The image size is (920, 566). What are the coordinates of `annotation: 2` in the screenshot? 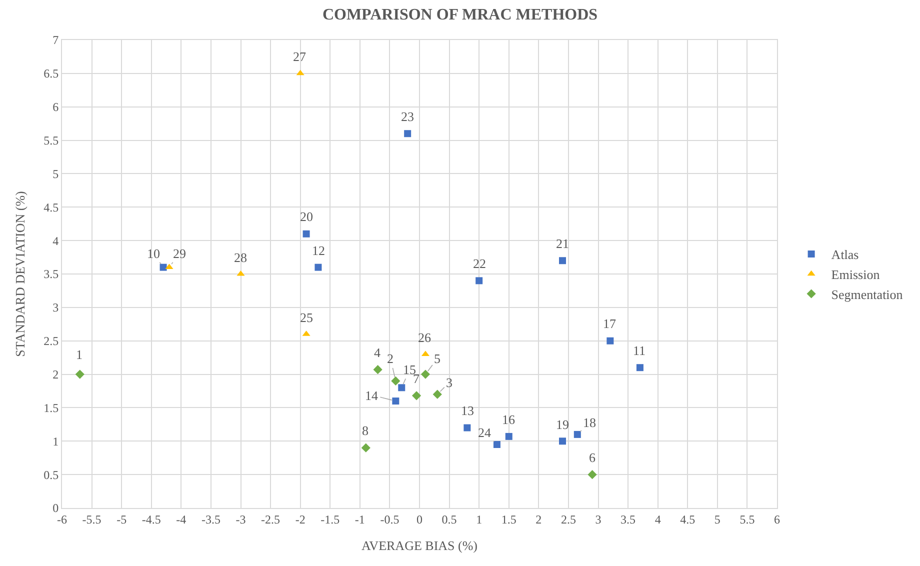 It's located at (390, 358).